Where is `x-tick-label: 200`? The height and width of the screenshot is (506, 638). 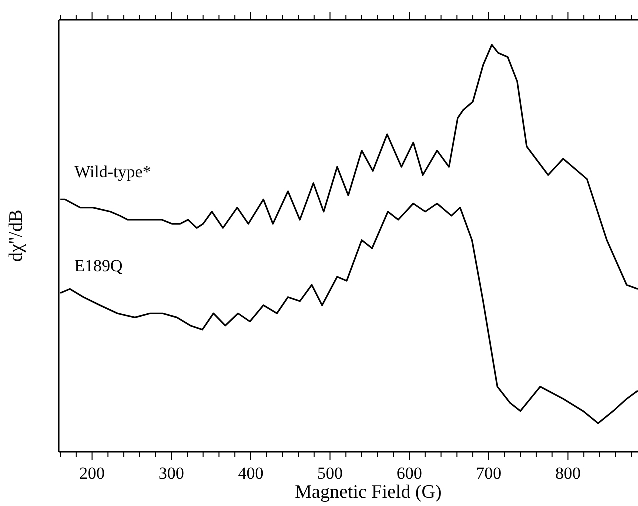 x-tick-label: 200 is located at coordinates (93, 473).